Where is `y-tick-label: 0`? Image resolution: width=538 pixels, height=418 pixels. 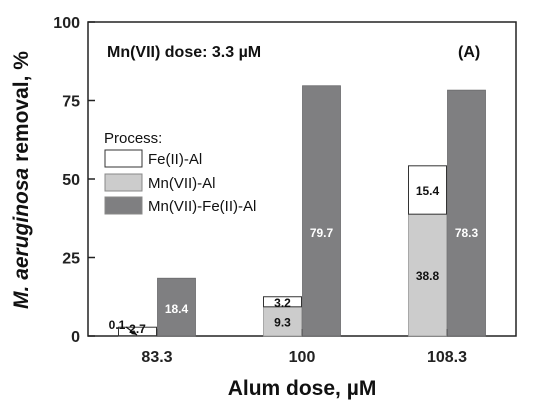
y-tick-label: 0 is located at coordinates (75, 337).